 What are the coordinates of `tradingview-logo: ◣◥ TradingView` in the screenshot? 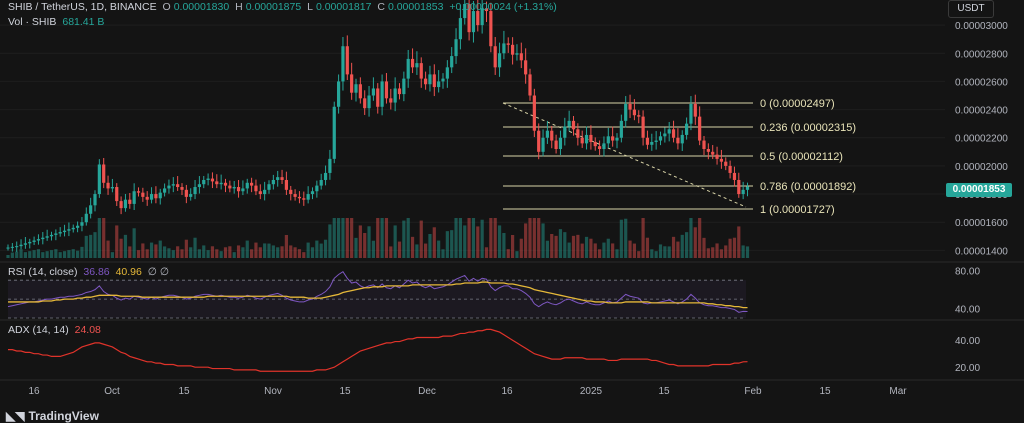 It's located at (52, 416).